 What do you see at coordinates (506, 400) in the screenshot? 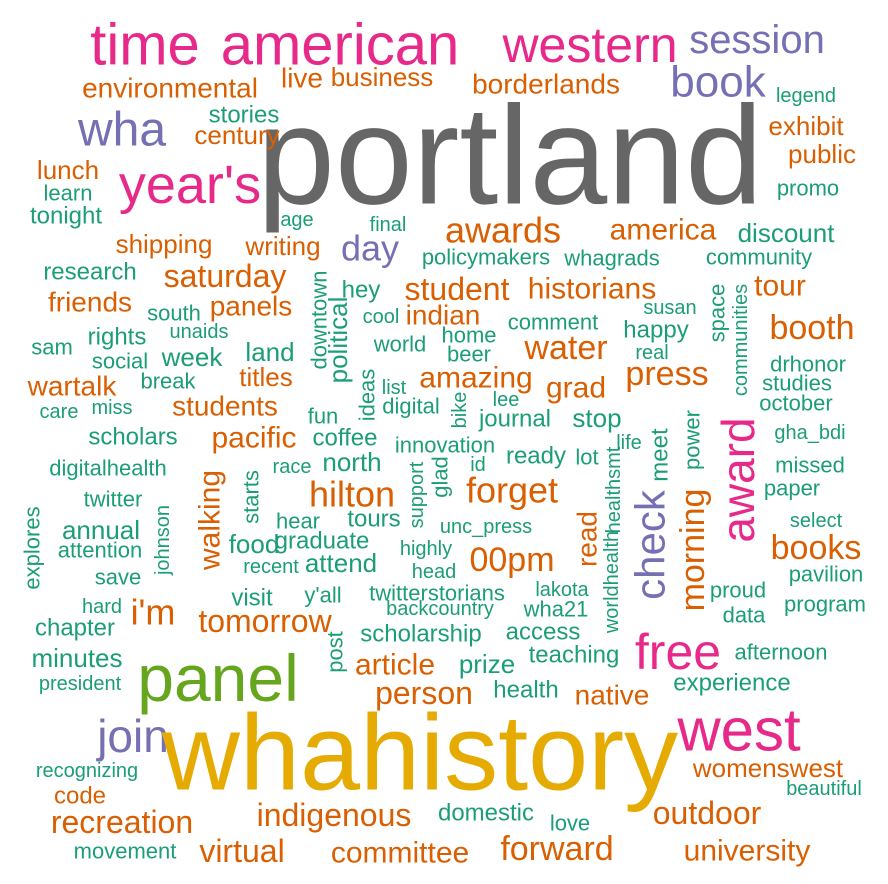
I see `word: lee` at bounding box center [506, 400].